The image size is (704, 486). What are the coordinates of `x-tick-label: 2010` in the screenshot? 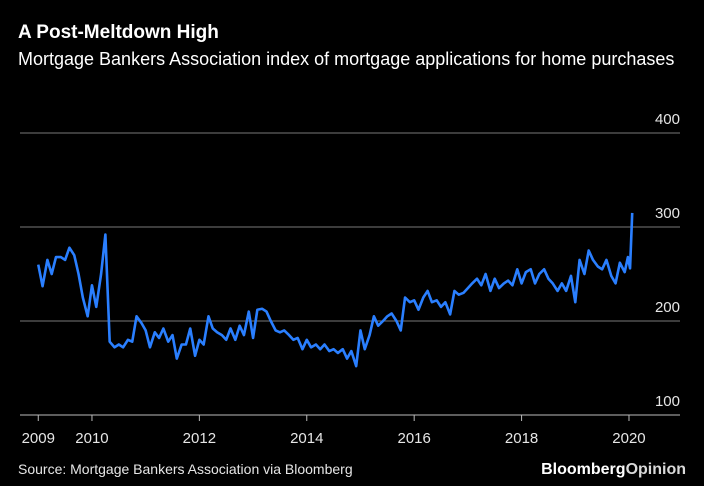 It's located at (91, 438).